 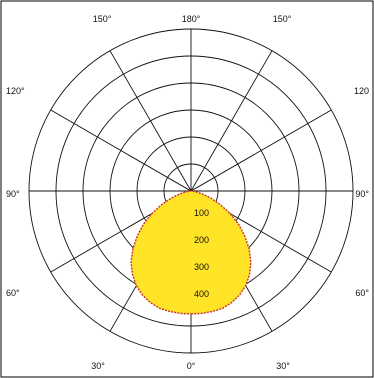 What do you see at coordinates (201, 253) in the screenshot?
I see `radial-tick-labels: 100 200 300 400` at bounding box center [201, 253].